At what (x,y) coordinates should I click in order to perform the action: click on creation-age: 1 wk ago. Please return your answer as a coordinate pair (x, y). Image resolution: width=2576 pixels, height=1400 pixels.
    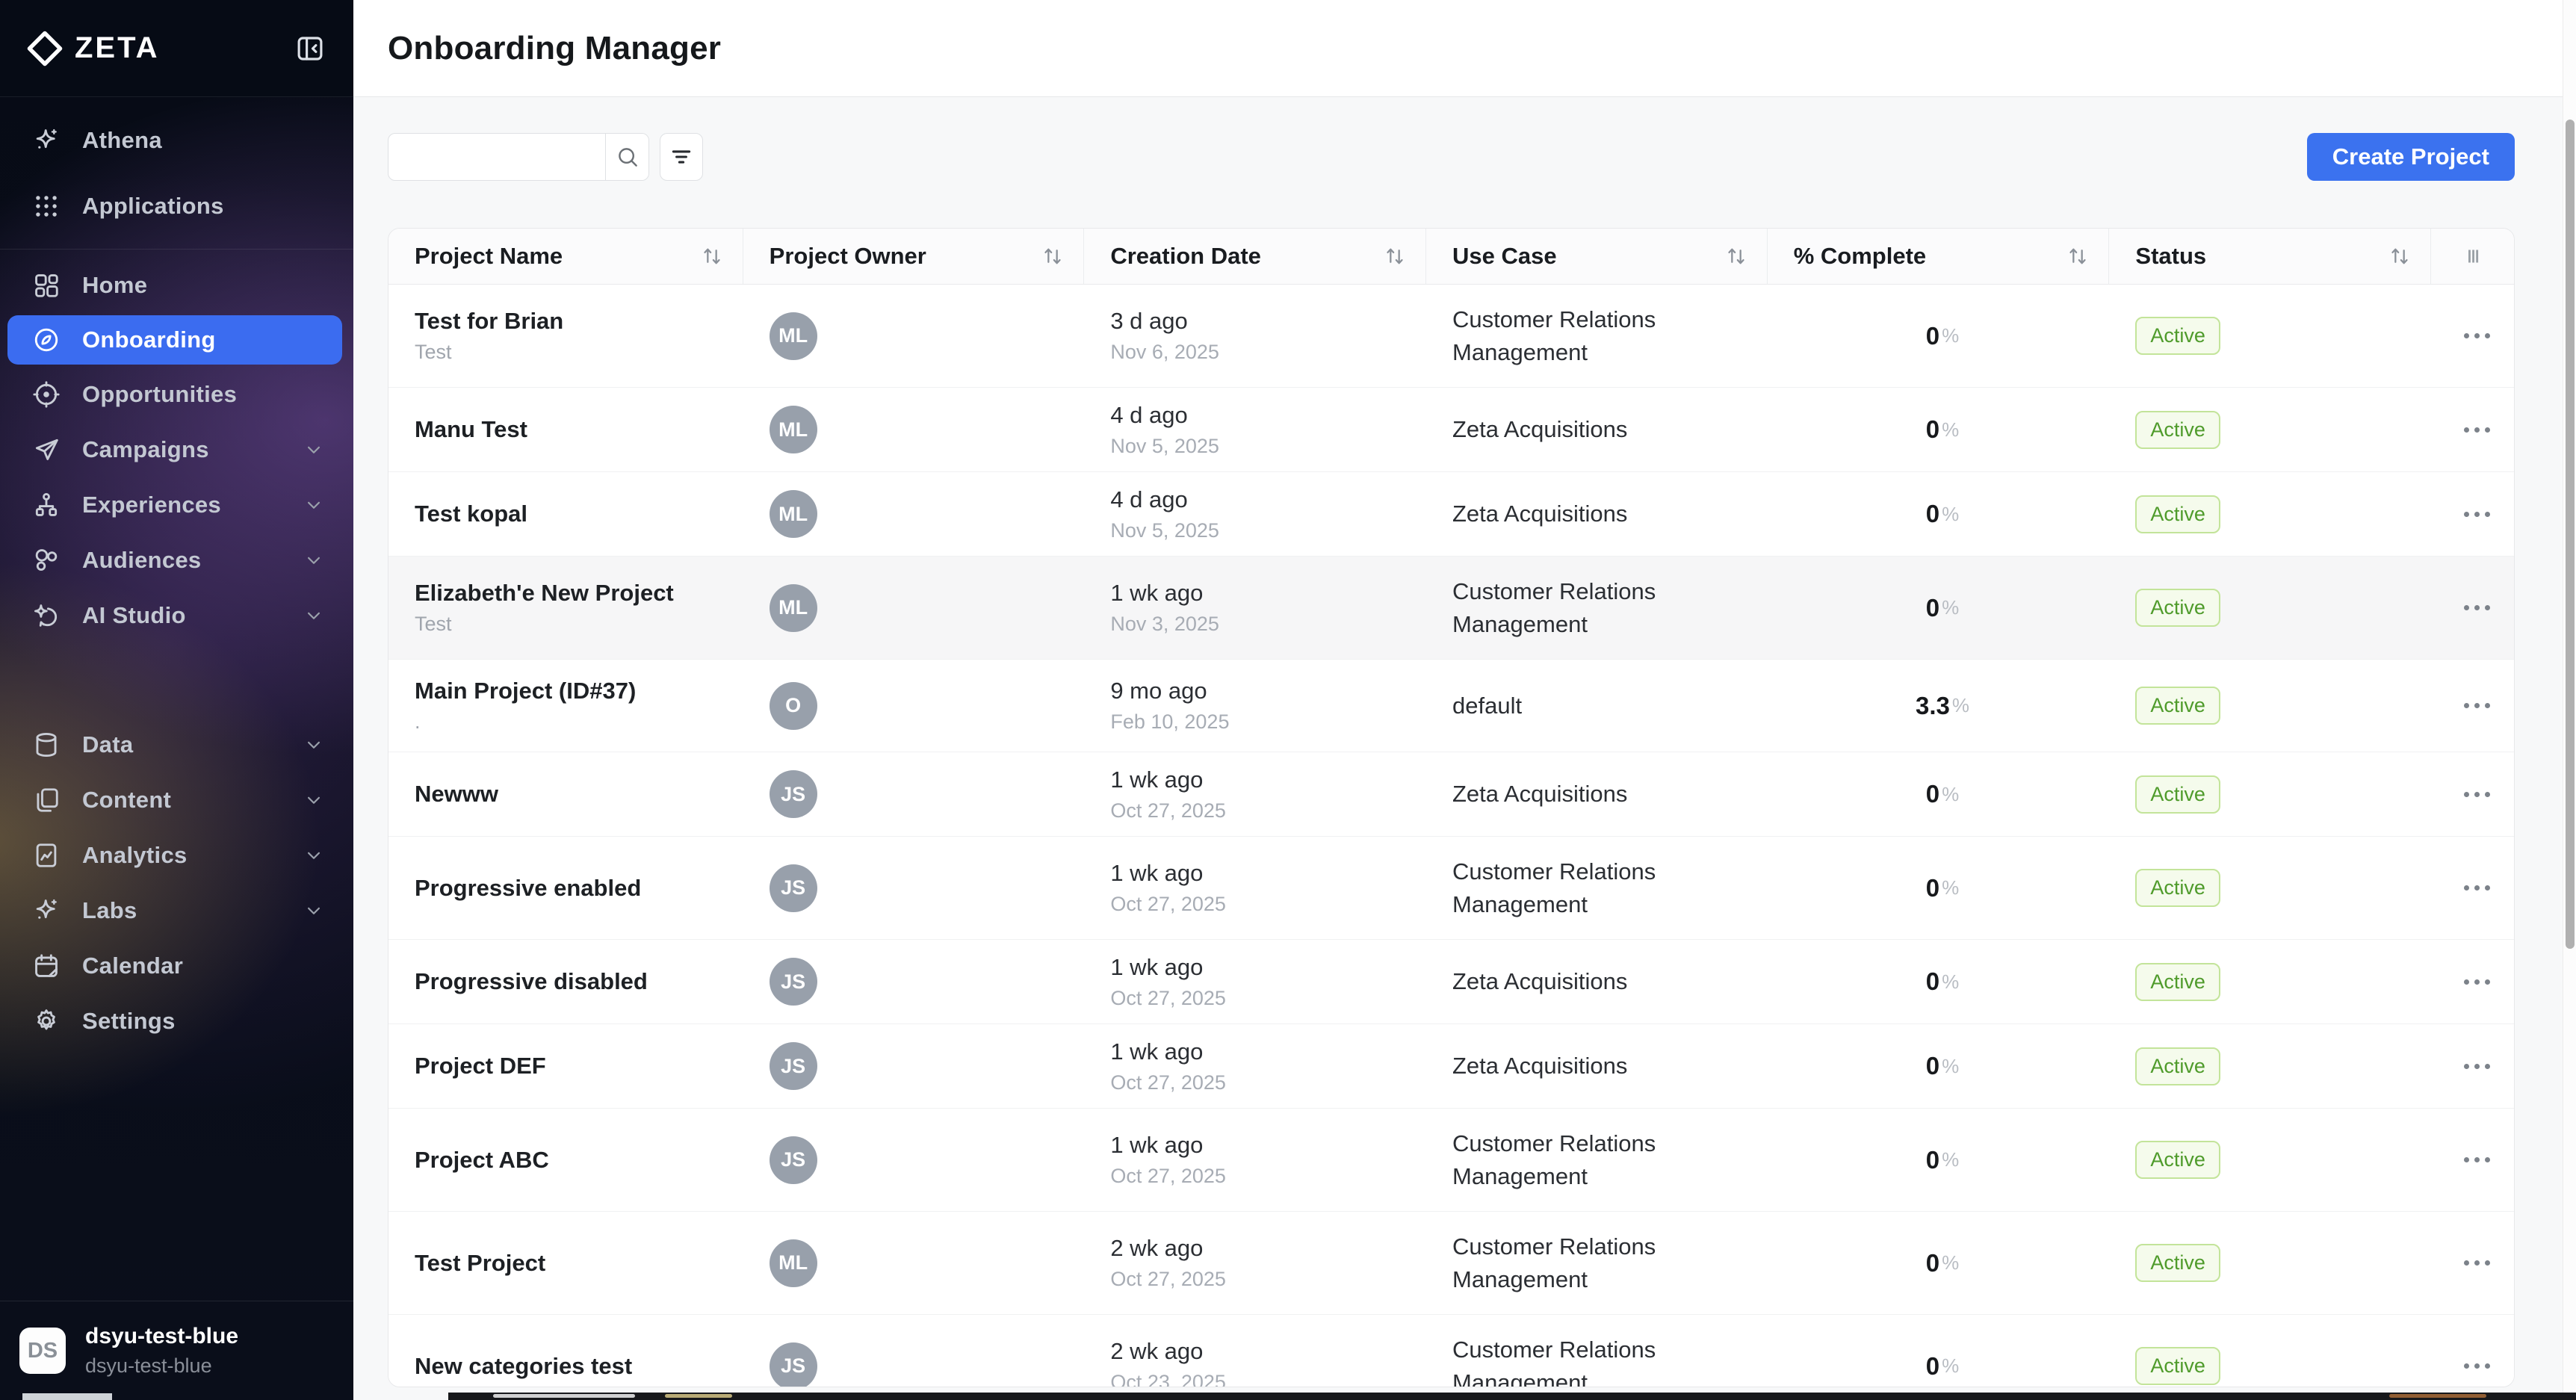
    Looking at the image, I should click on (1157, 779).